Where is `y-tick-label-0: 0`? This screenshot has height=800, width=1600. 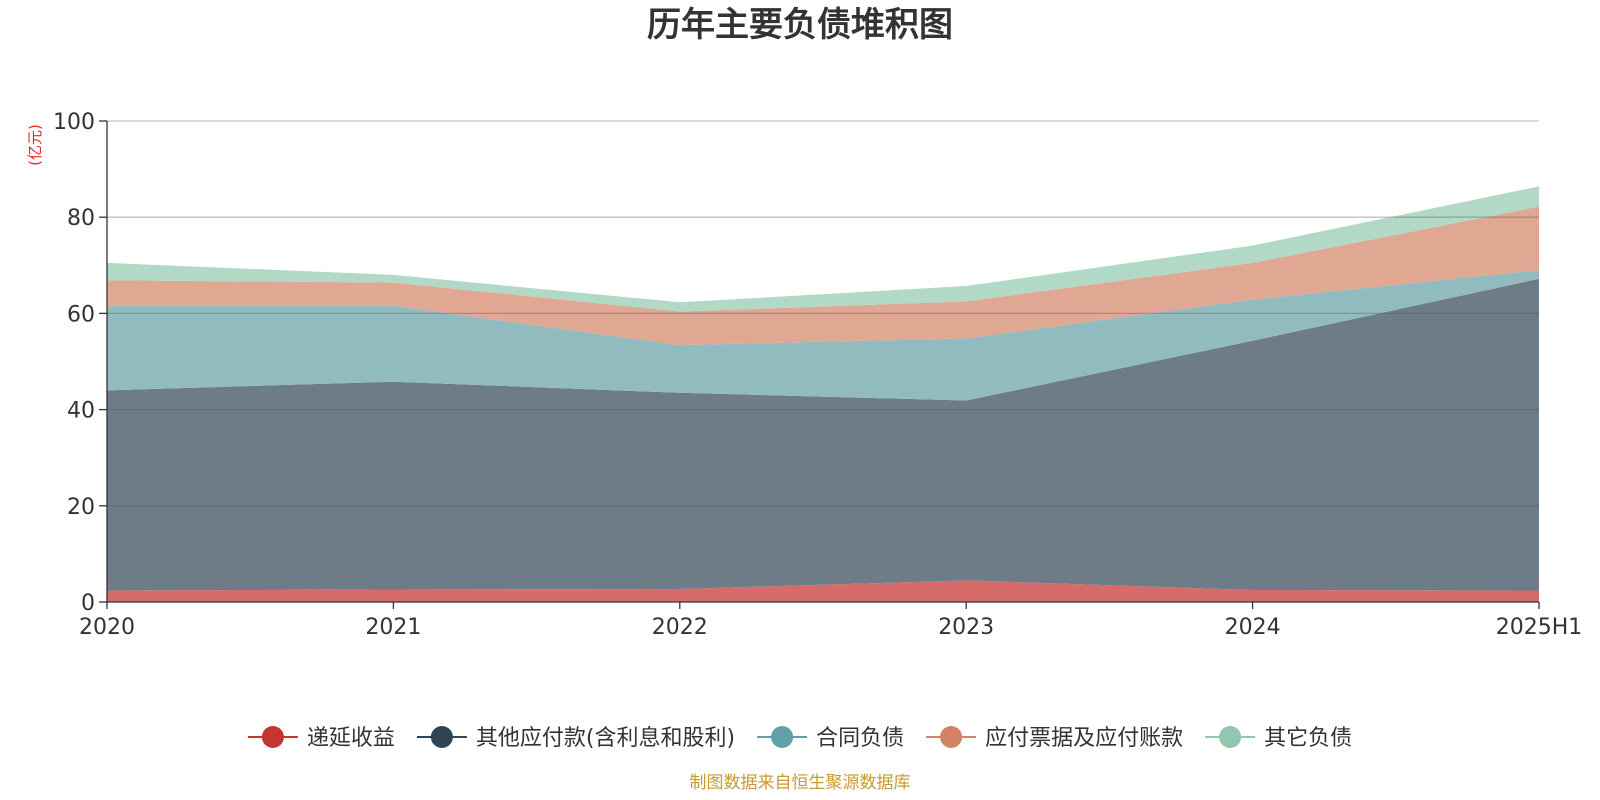
y-tick-label-0: 0 is located at coordinates (88, 603).